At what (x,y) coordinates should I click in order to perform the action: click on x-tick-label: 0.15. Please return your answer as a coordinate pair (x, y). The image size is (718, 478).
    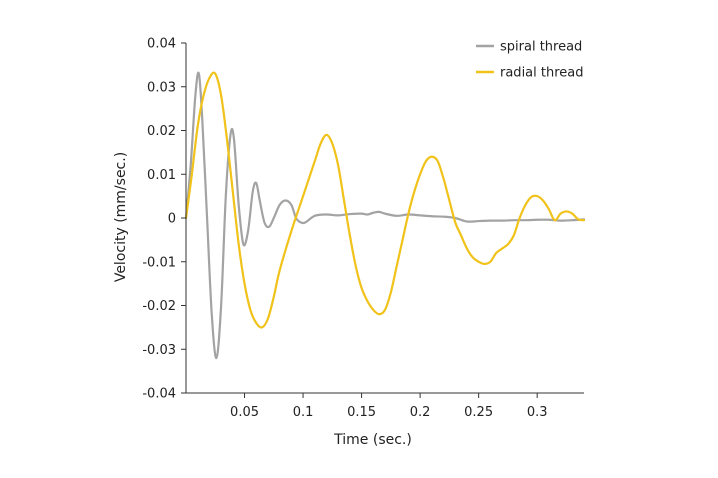
    Looking at the image, I should click on (361, 412).